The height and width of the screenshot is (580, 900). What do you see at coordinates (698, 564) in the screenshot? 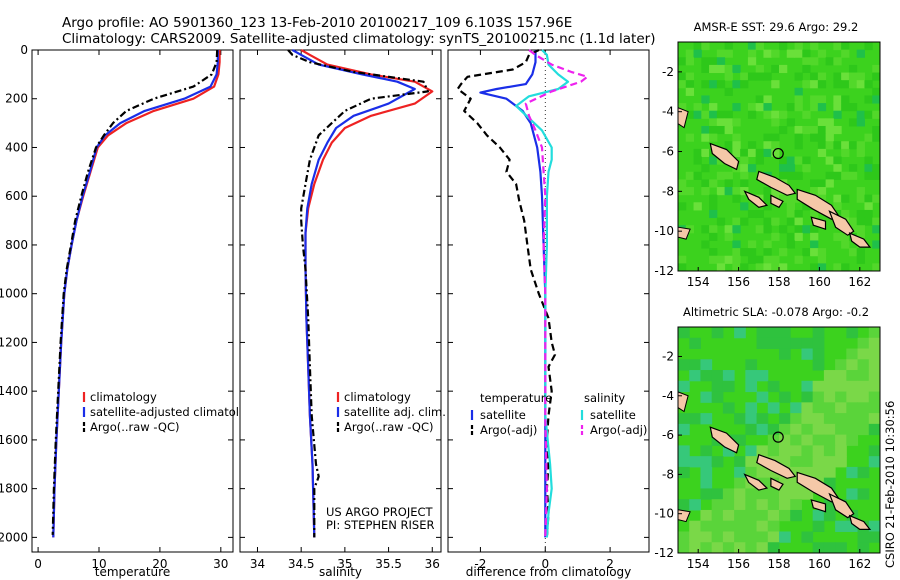
I see `x-tick-label: 154` at bounding box center [698, 564].